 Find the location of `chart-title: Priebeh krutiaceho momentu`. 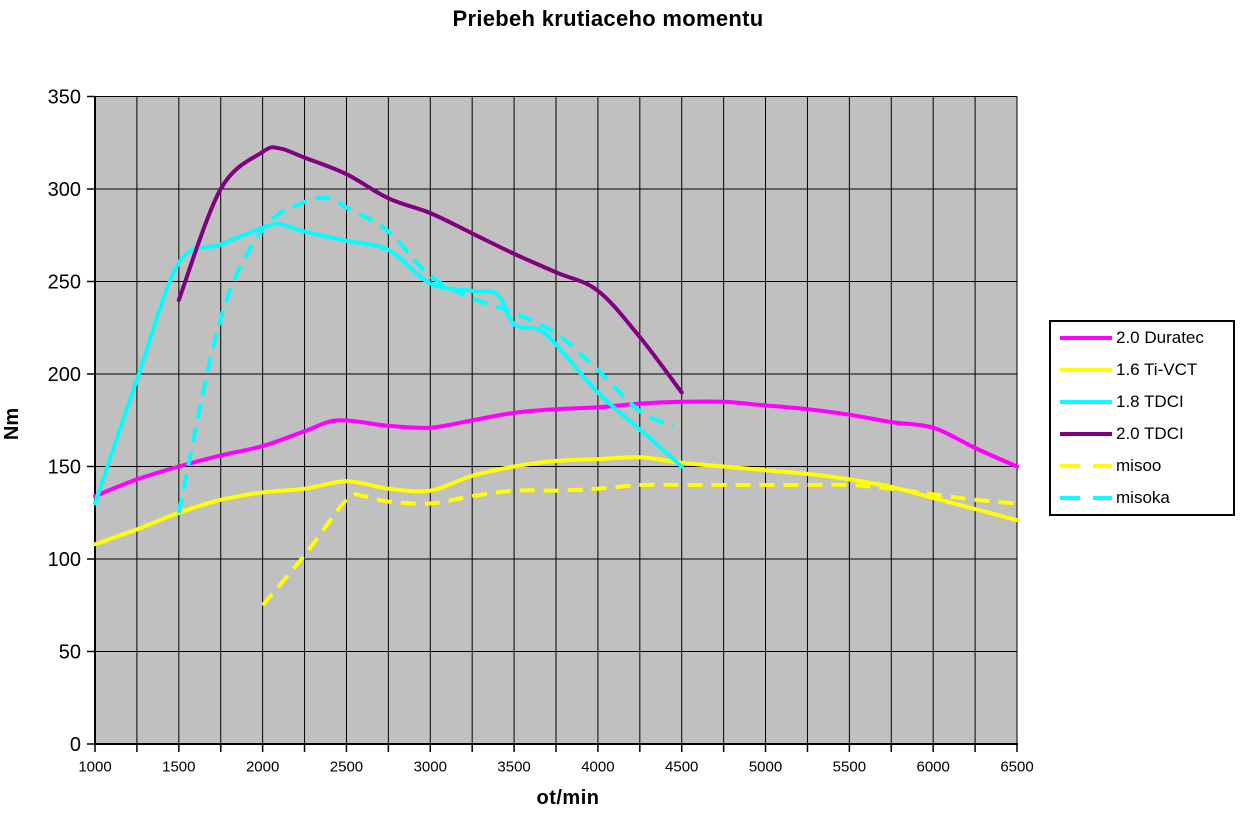

chart-title: Priebeh krutiaceho momentu is located at coordinates (608, 18).